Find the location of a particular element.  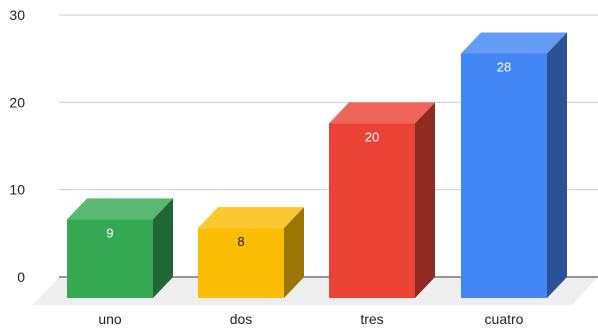

bar-uno: 9 is located at coordinates (120, 248).